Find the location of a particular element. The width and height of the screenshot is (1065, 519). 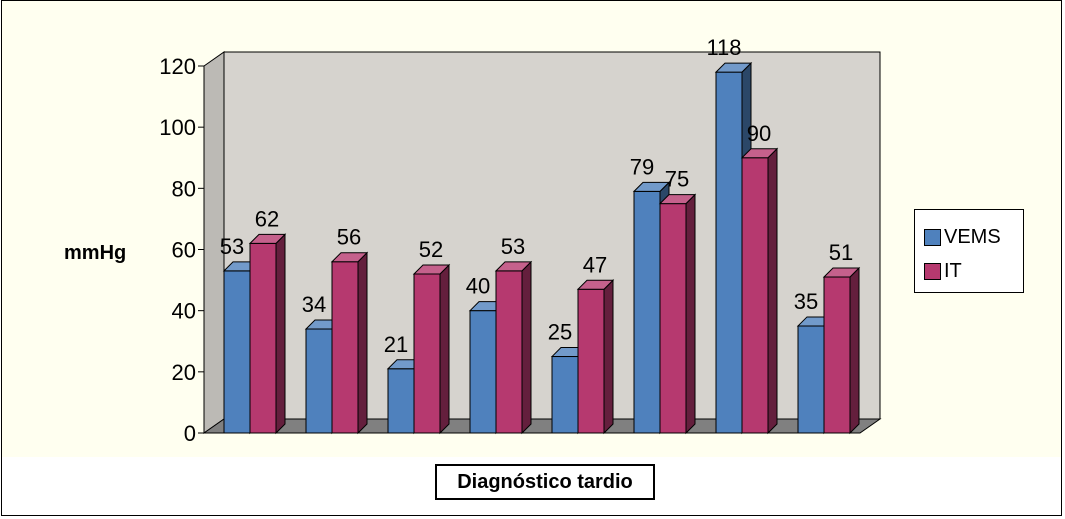

legend: VEMS IT is located at coordinates (969, 251).